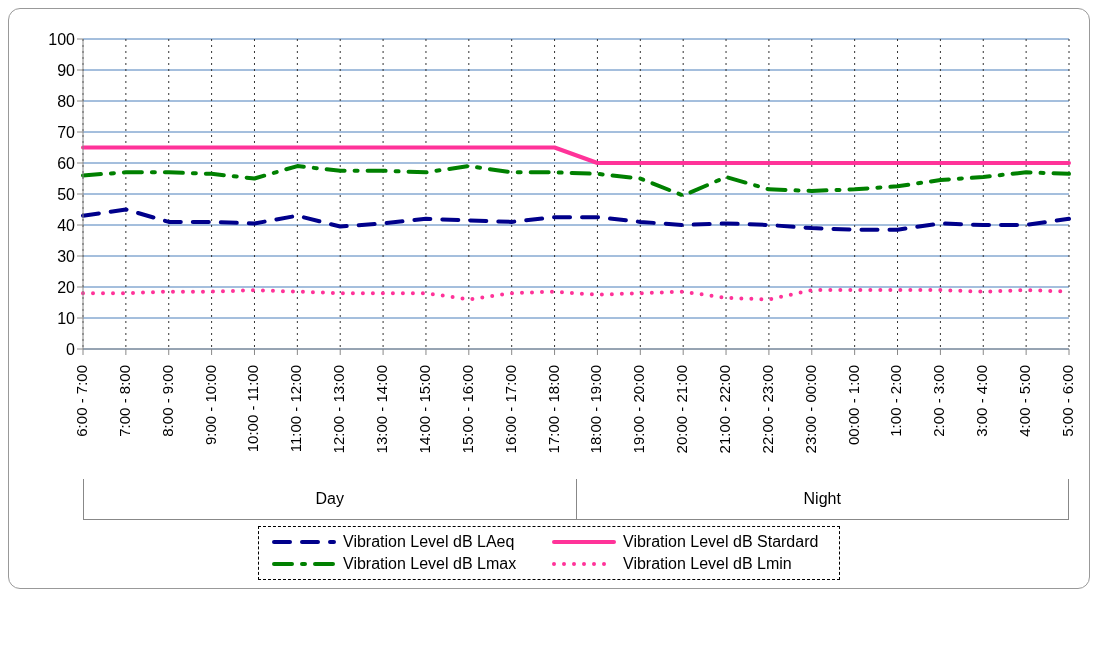 This screenshot has height=664, width=1112. Describe the element at coordinates (982, 401) in the screenshot. I see `x-tick-label: 3:00 - 4:00` at that location.